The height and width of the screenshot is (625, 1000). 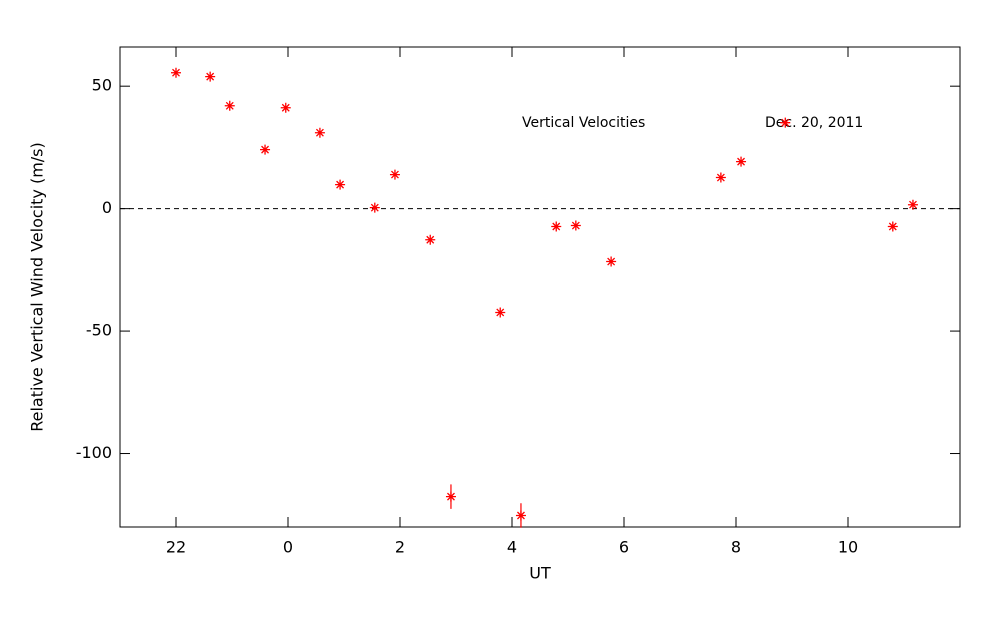 What do you see at coordinates (107, 207) in the screenshot?
I see `y-tick-label: 0` at bounding box center [107, 207].